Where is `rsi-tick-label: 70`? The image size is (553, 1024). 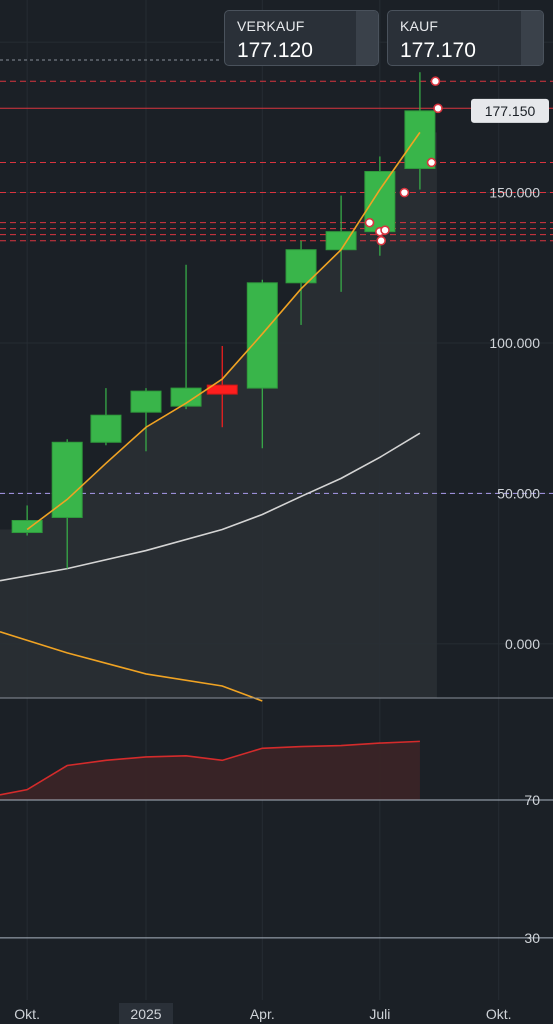
rsi-tick-label: 70 is located at coordinates (532, 800).